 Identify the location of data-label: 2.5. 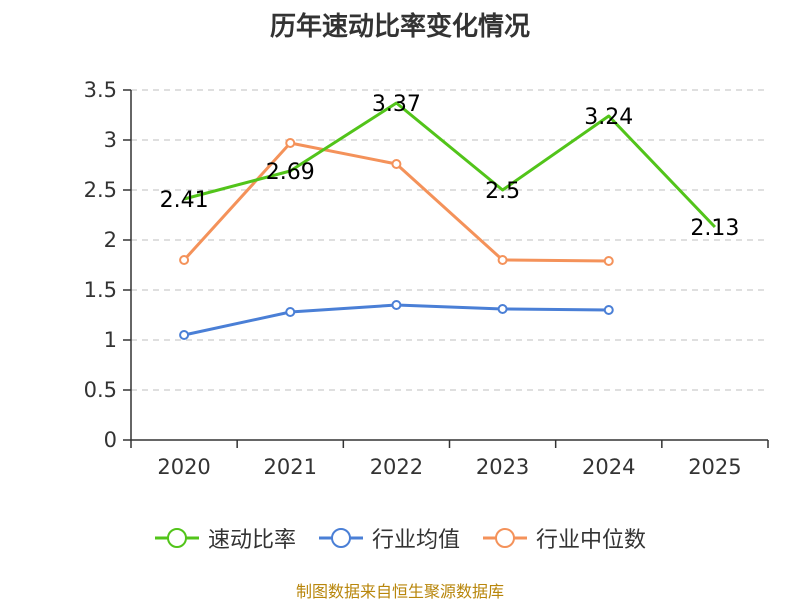
(502, 191).